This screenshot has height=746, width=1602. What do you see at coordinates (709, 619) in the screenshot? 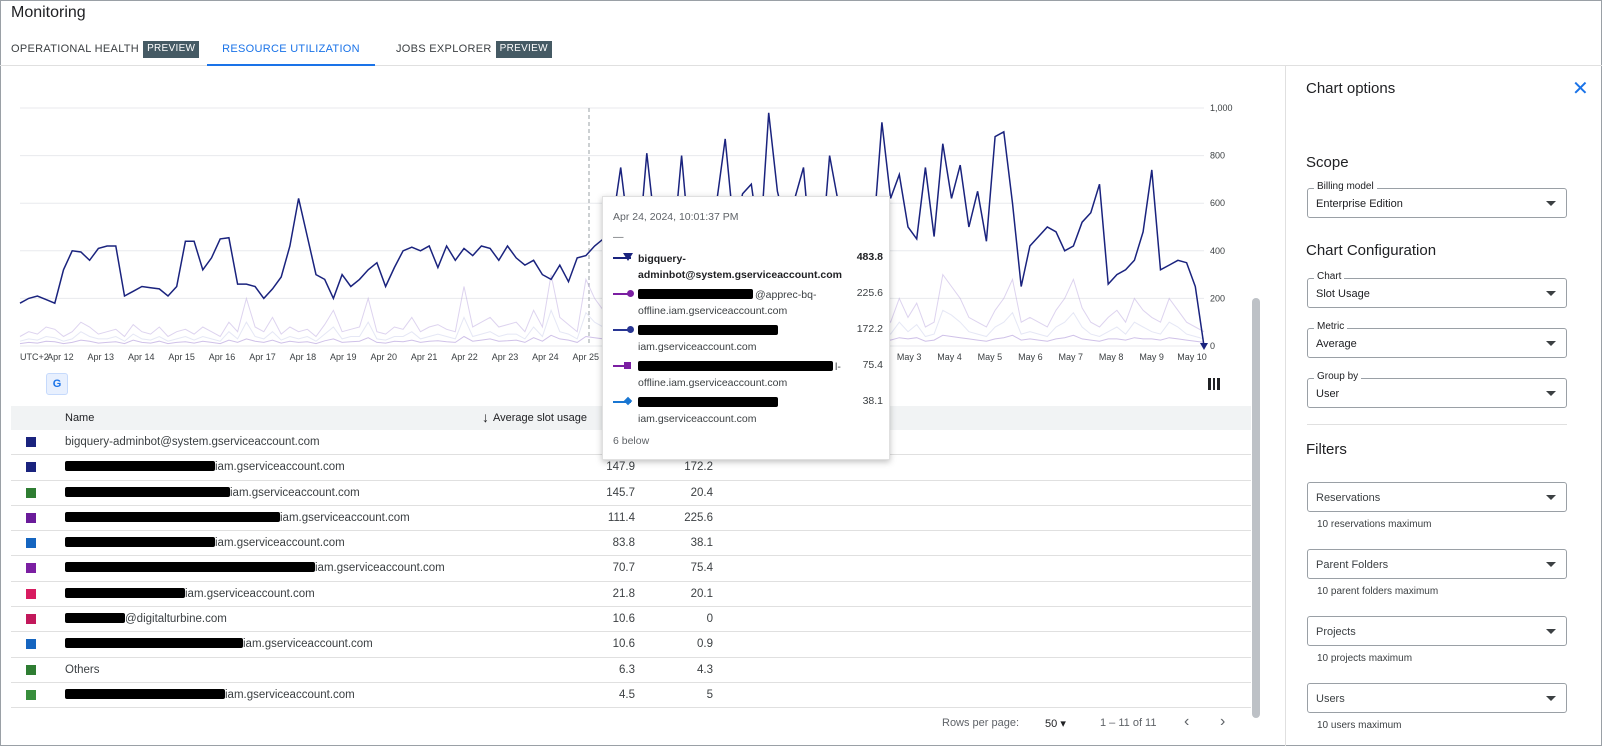
I see `row-current: 0` at bounding box center [709, 619].